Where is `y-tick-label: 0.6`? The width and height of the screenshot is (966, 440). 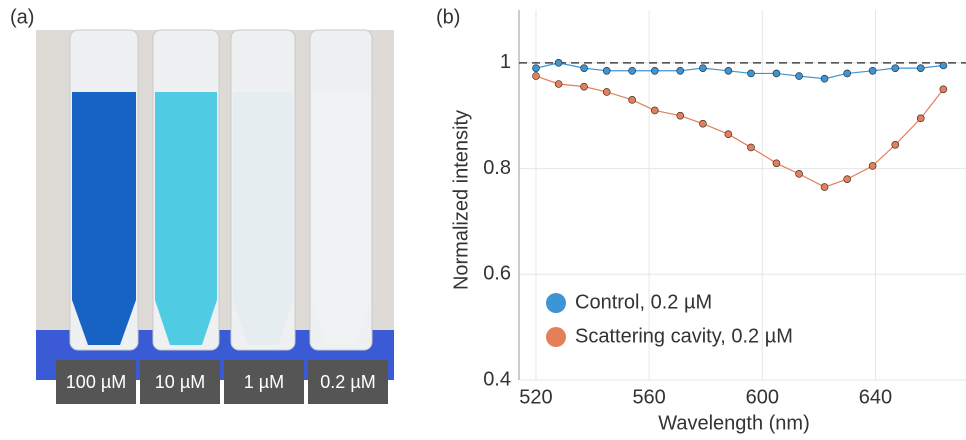 y-tick-label: 0.6 is located at coordinates (497, 274).